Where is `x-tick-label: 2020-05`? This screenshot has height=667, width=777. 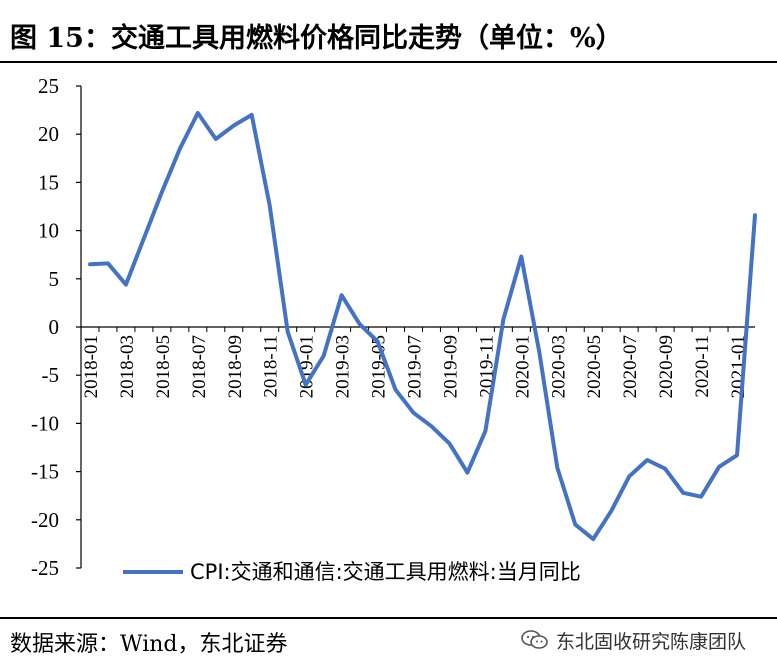
x-tick-label: 2020-05 is located at coordinates (594, 366).